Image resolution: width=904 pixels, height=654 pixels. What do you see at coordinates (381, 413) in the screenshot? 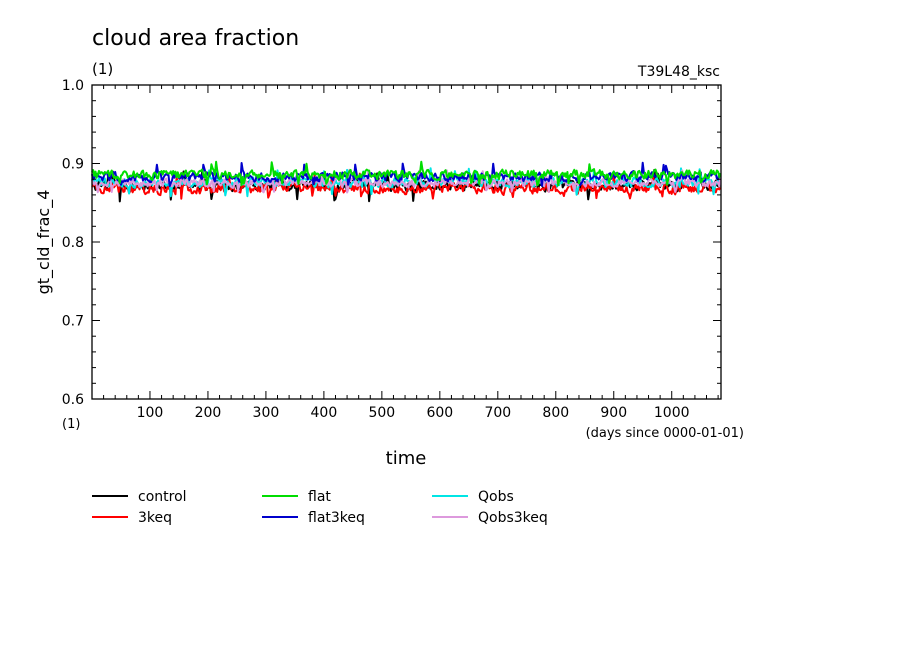
I see `x-tick-label: 500` at bounding box center [381, 413].